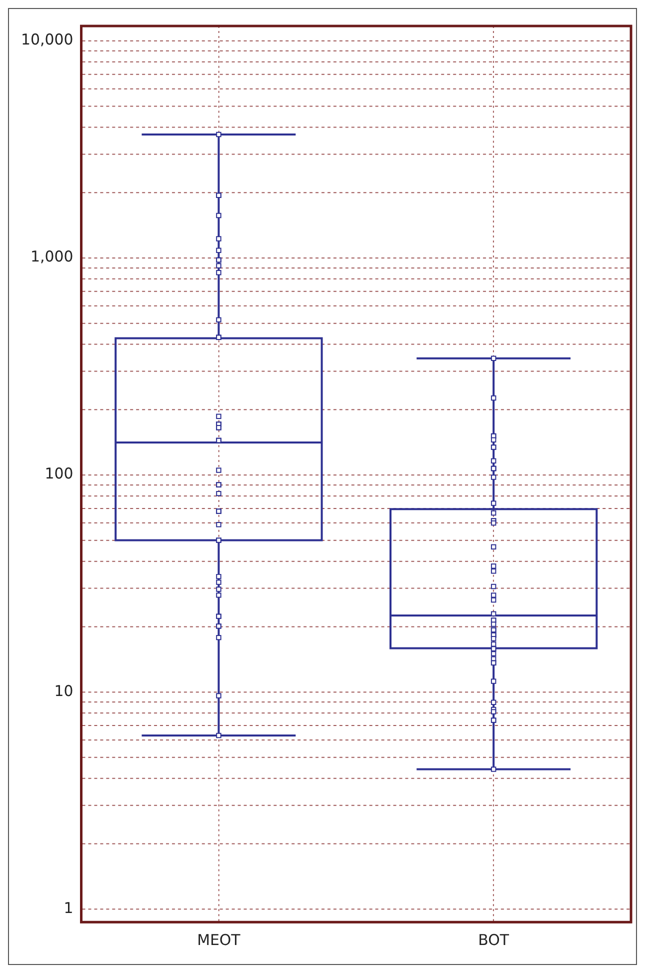 This screenshot has width=645, height=973. I want to click on y-tick-label: 1,000, so click(52, 257).